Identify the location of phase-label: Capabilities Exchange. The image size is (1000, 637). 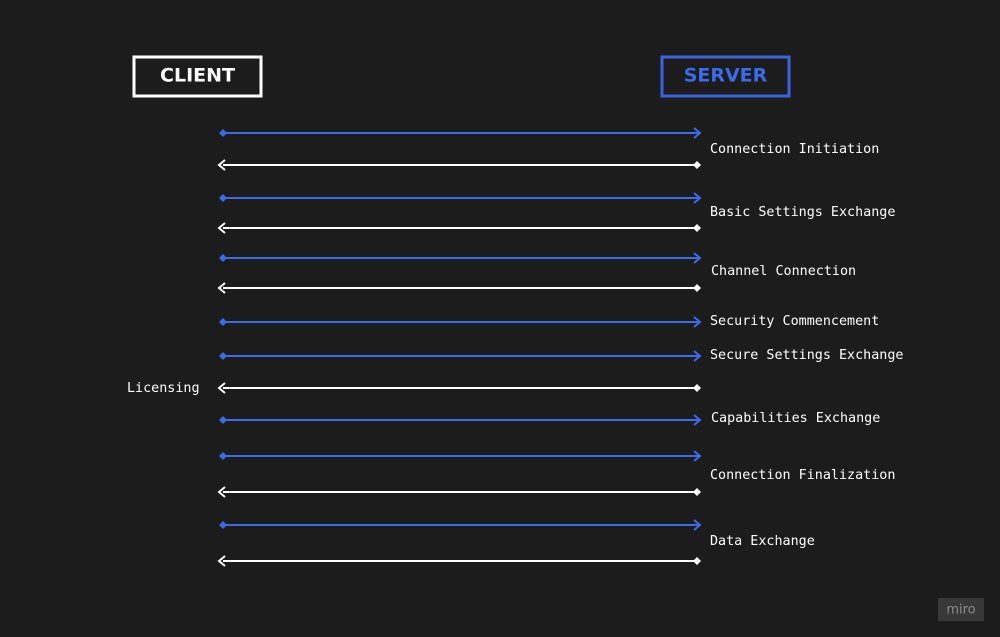
(795, 418).